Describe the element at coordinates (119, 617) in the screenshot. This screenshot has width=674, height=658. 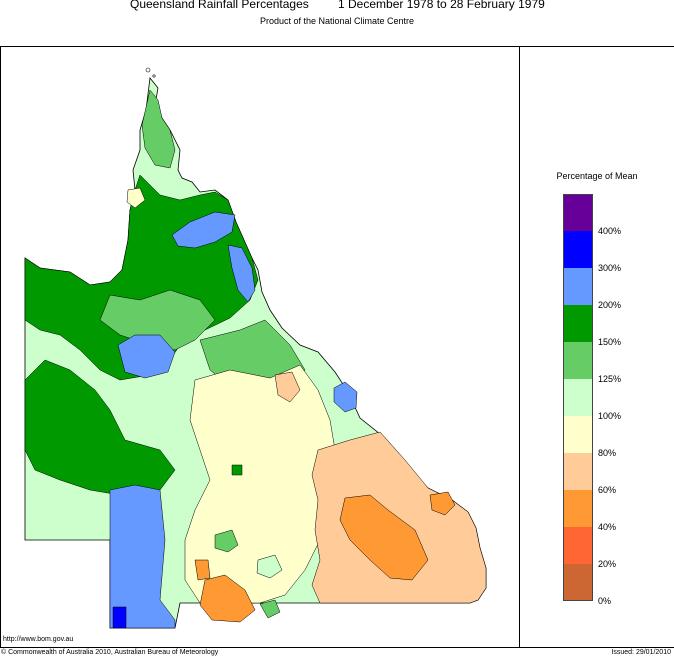
I see `zone-300-400-southwest` at that location.